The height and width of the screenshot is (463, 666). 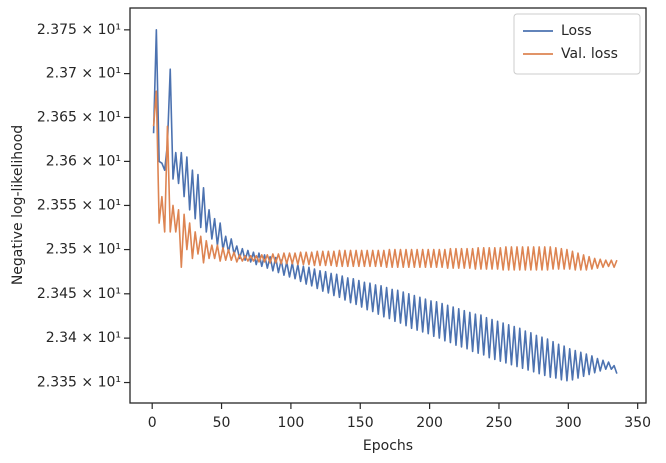 I want to click on y-tick-label: 2.36 × 10¹, so click(x=83, y=161).